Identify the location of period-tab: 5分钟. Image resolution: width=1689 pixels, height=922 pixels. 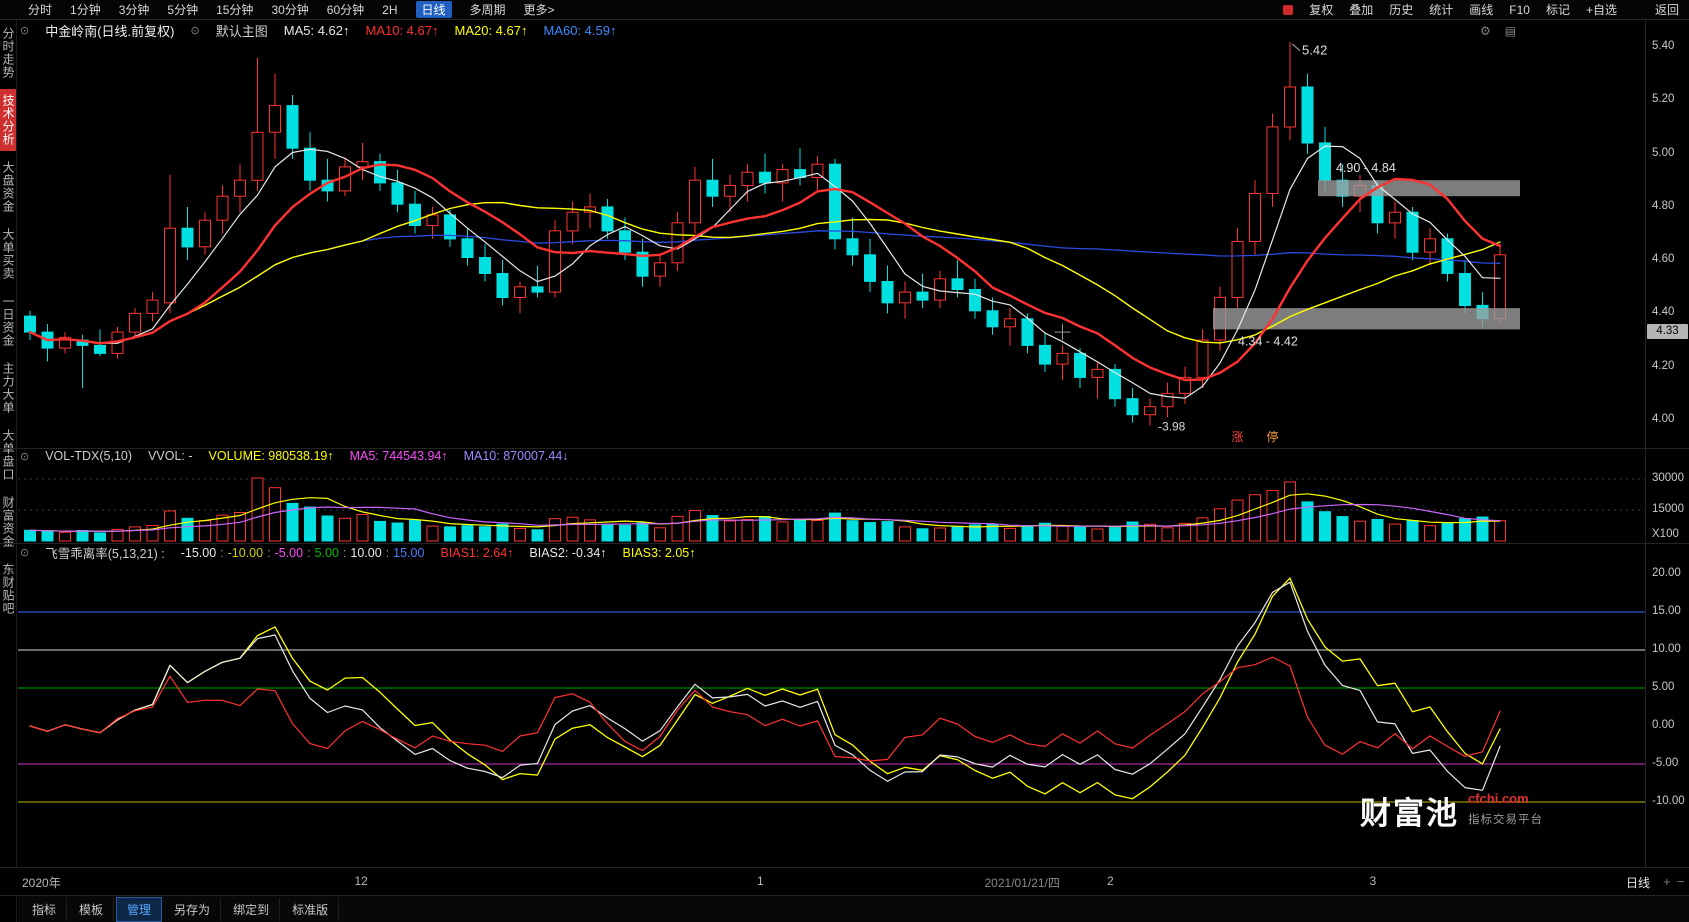
(183, 10).